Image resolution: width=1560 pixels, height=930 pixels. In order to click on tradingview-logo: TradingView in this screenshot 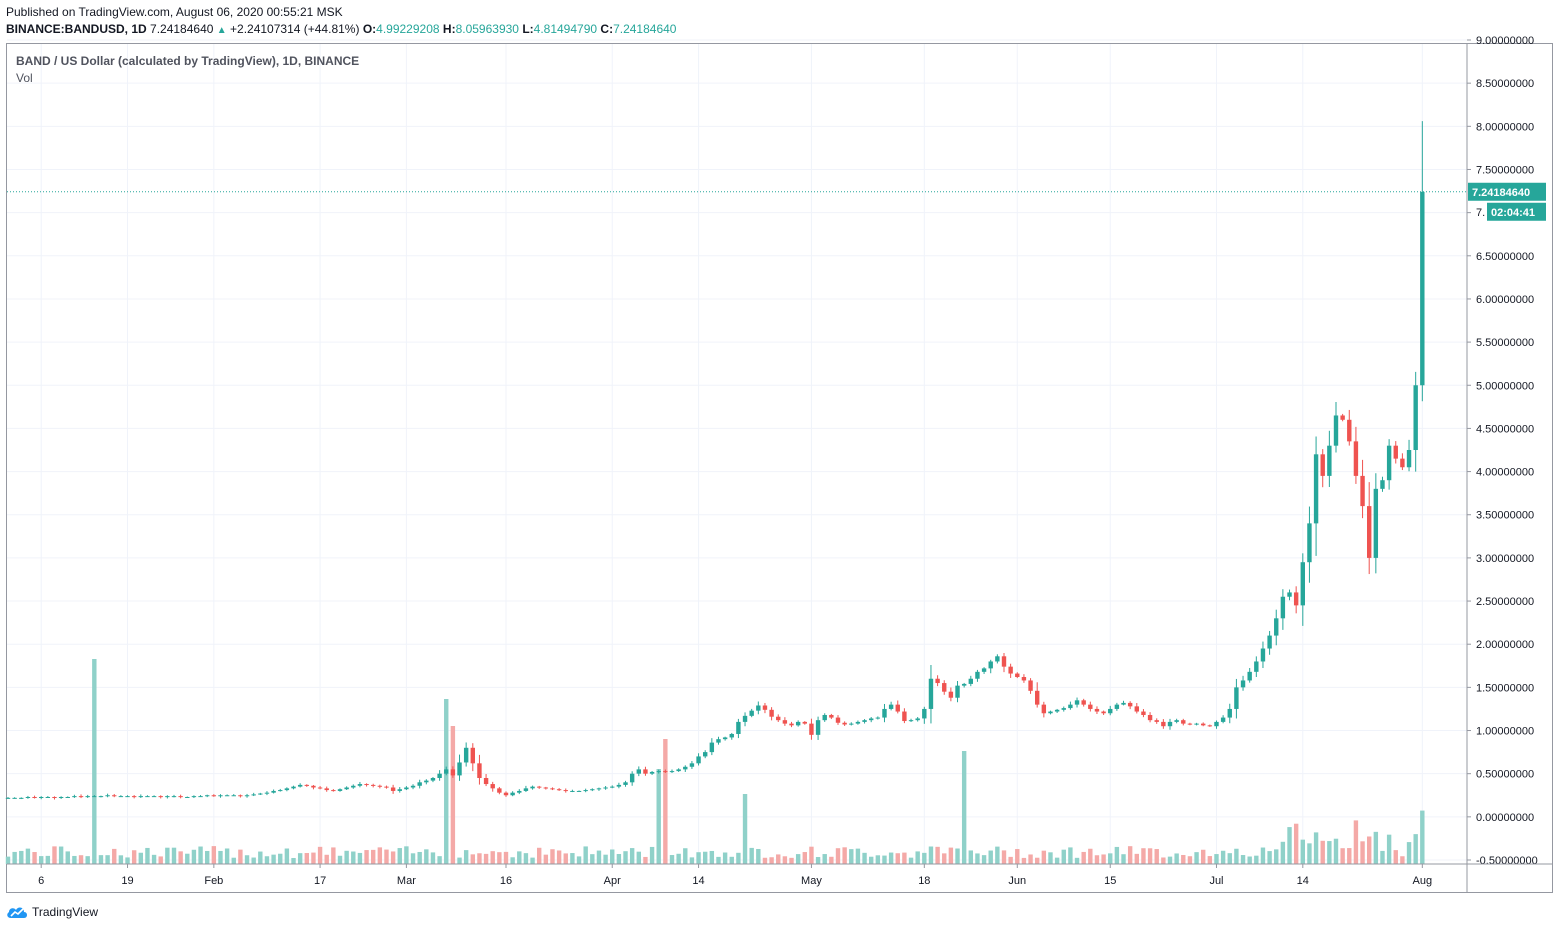, I will do `click(52, 912)`.